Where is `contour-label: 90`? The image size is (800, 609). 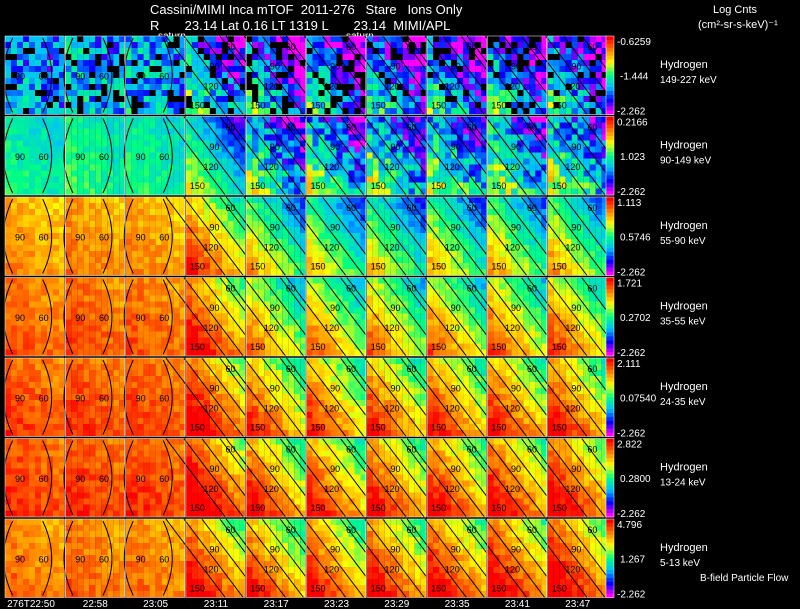
contour-label: 90 is located at coordinates (215, 227).